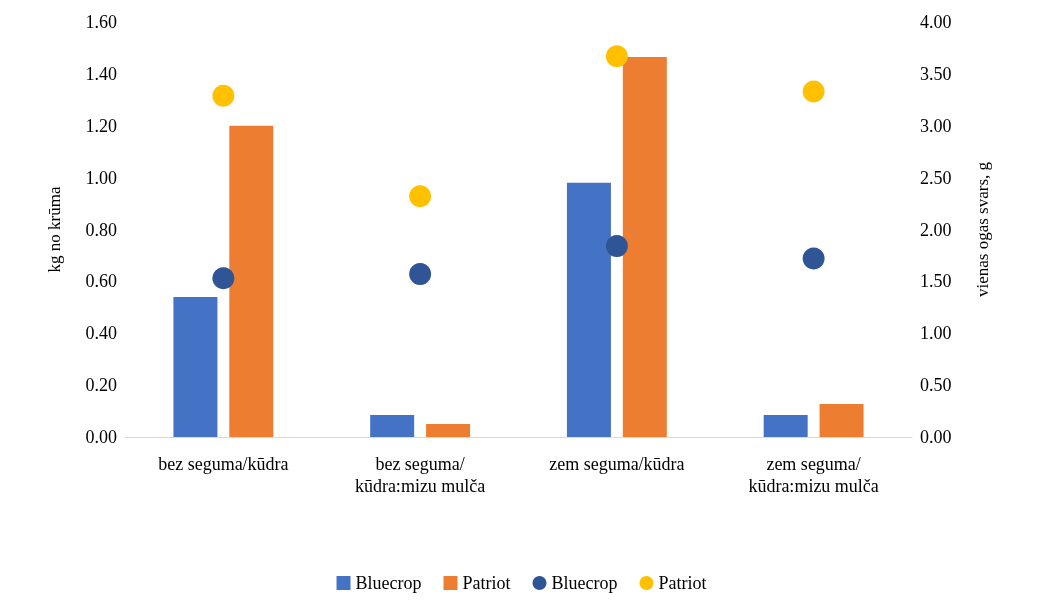 Image resolution: width=1043 pixels, height=601 pixels. I want to click on y-axis-title: kg no krūma, so click(54, 229).